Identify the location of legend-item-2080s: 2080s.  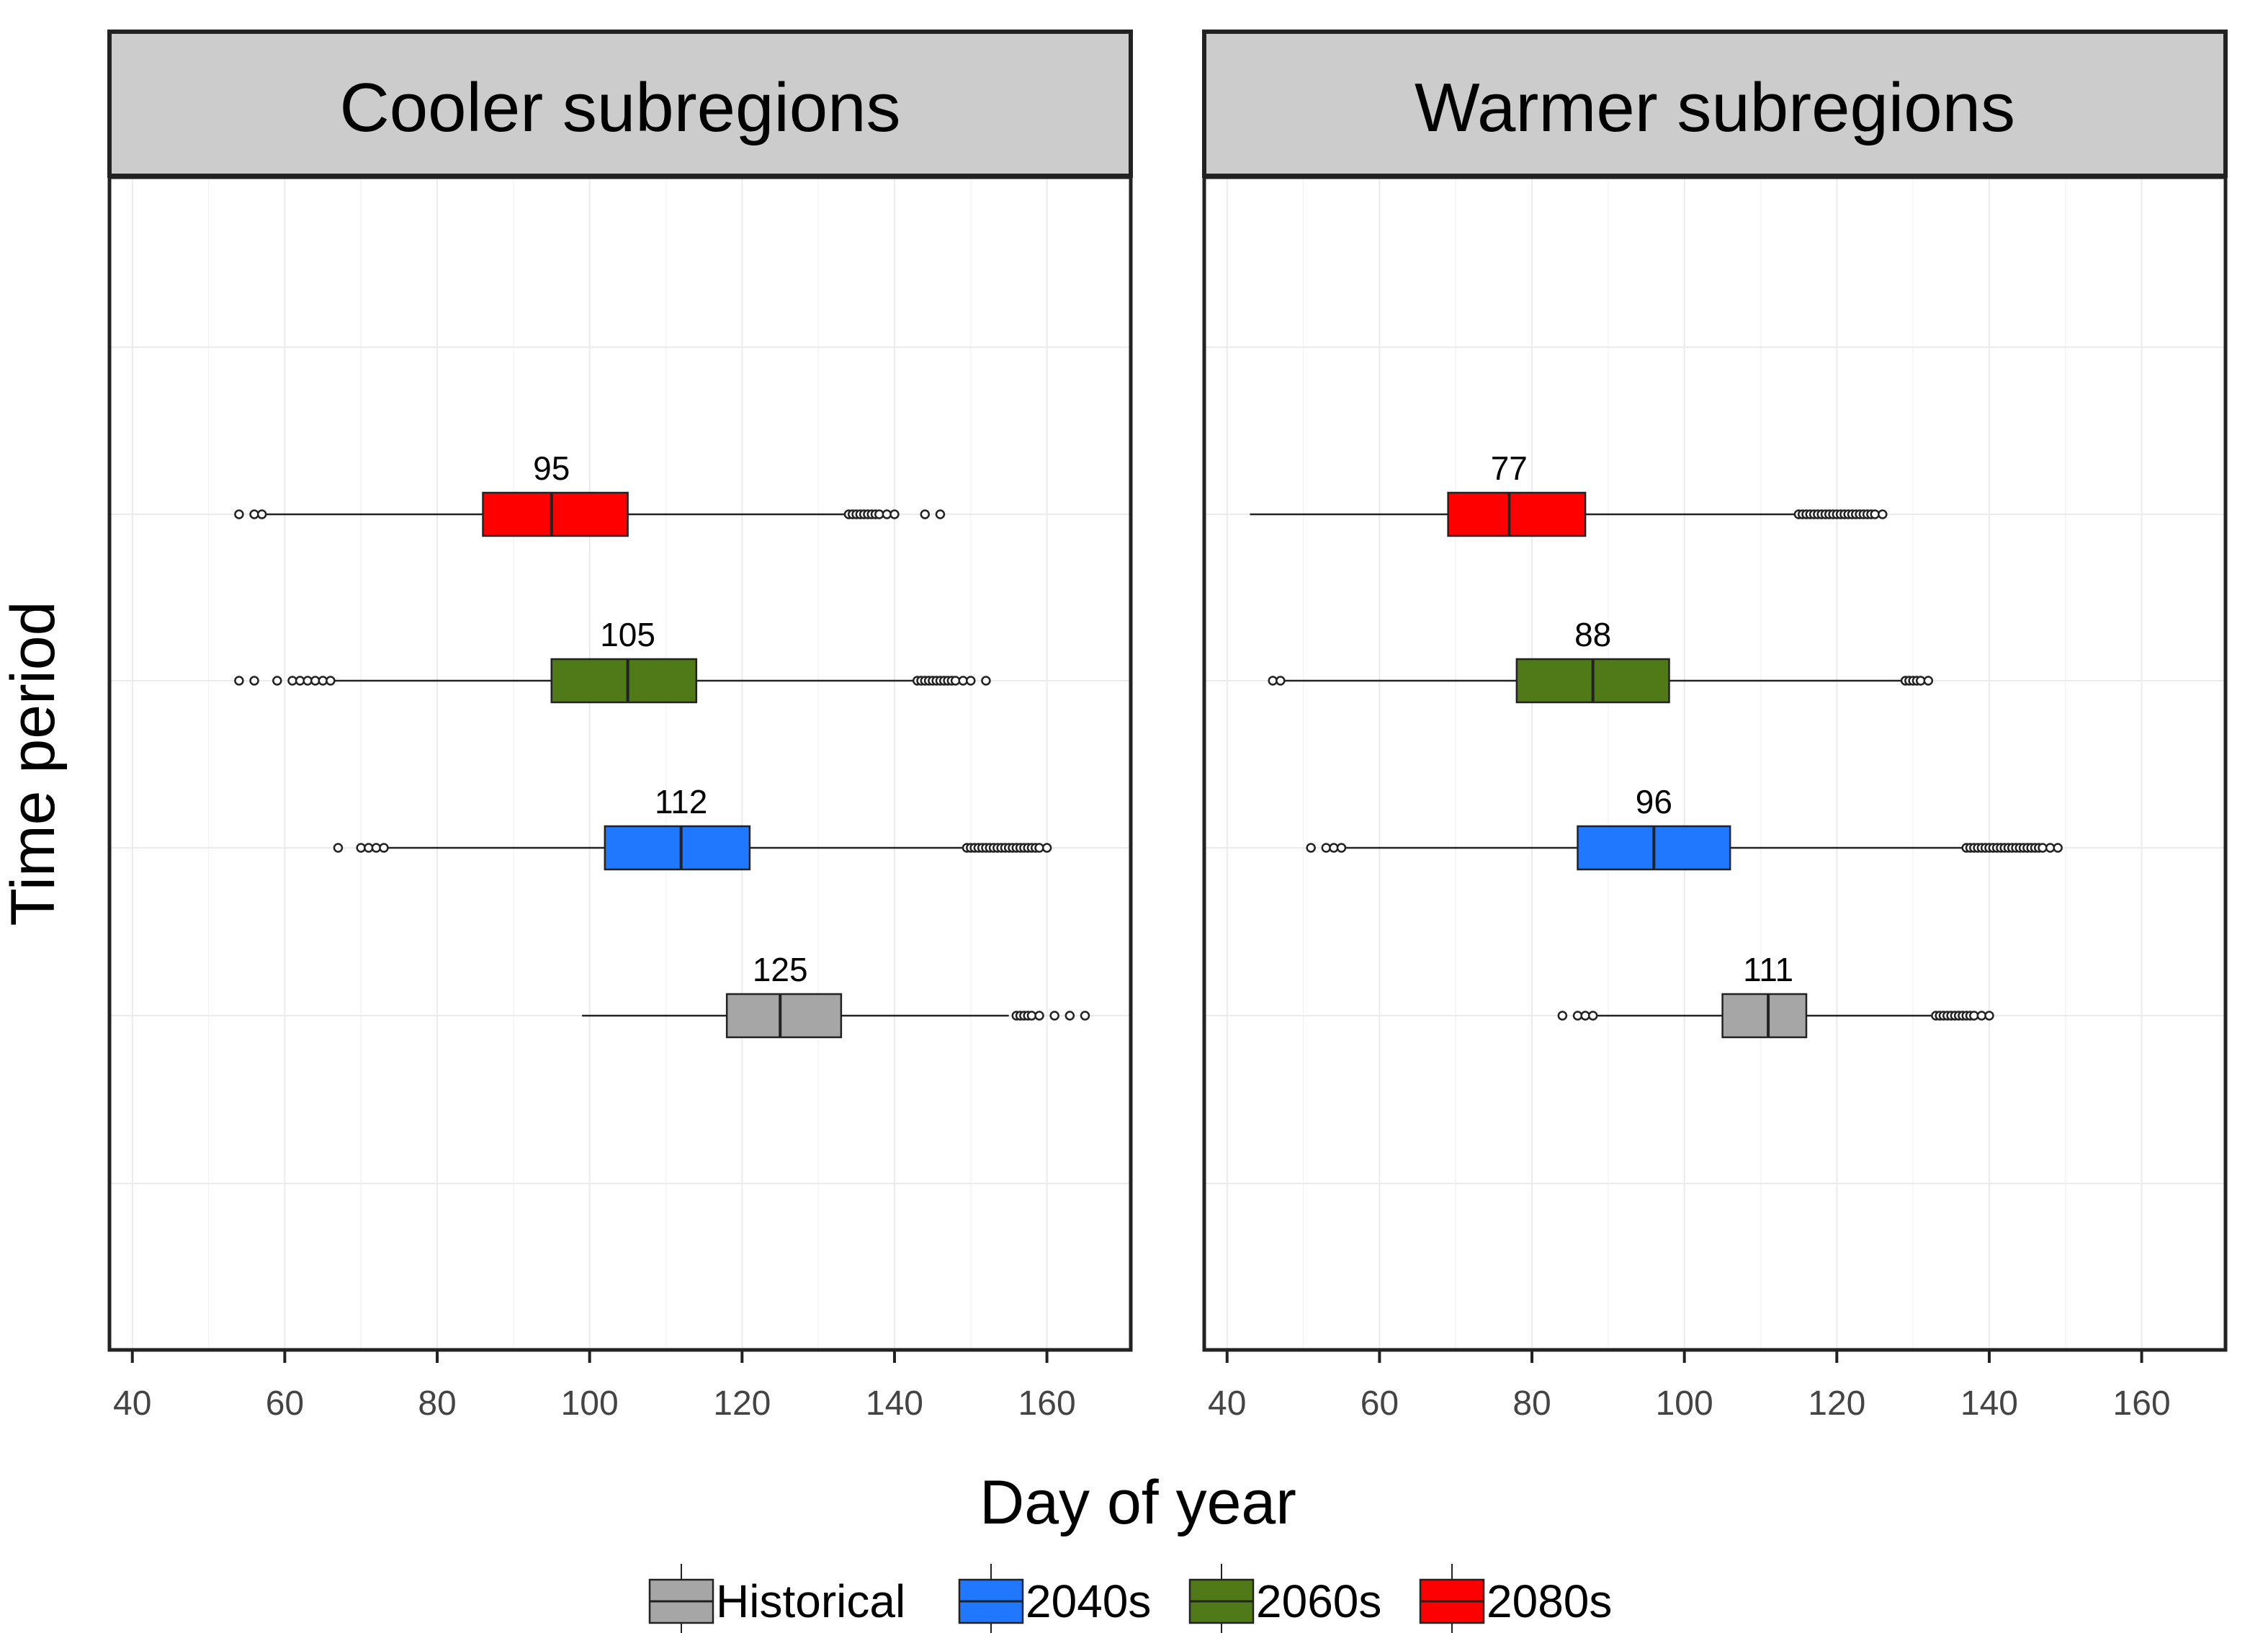
(1516, 1598).